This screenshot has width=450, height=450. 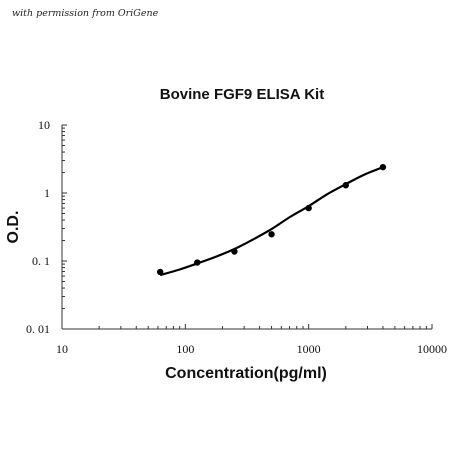 What do you see at coordinates (46, 227) in the screenshot?
I see `y-axis-ticks: 0. 01 0. 1 1 10` at bounding box center [46, 227].